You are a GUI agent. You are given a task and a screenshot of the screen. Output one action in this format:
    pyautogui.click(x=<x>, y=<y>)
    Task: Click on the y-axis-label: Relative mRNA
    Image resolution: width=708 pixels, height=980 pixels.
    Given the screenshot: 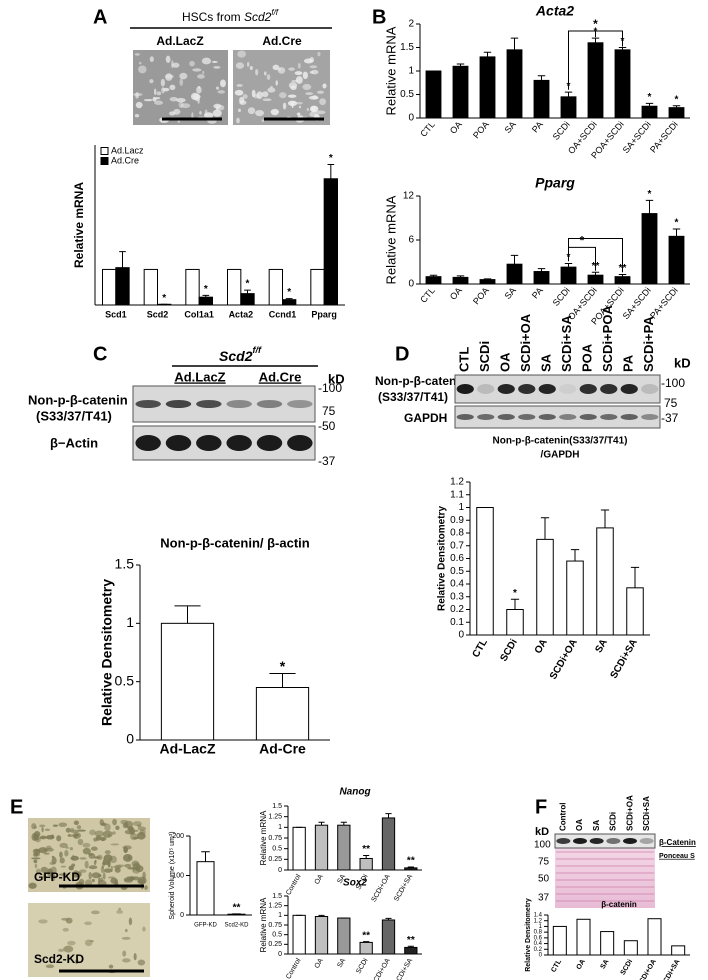 What is the action you would take?
    pyautogui.click(x=79, y=225)
    